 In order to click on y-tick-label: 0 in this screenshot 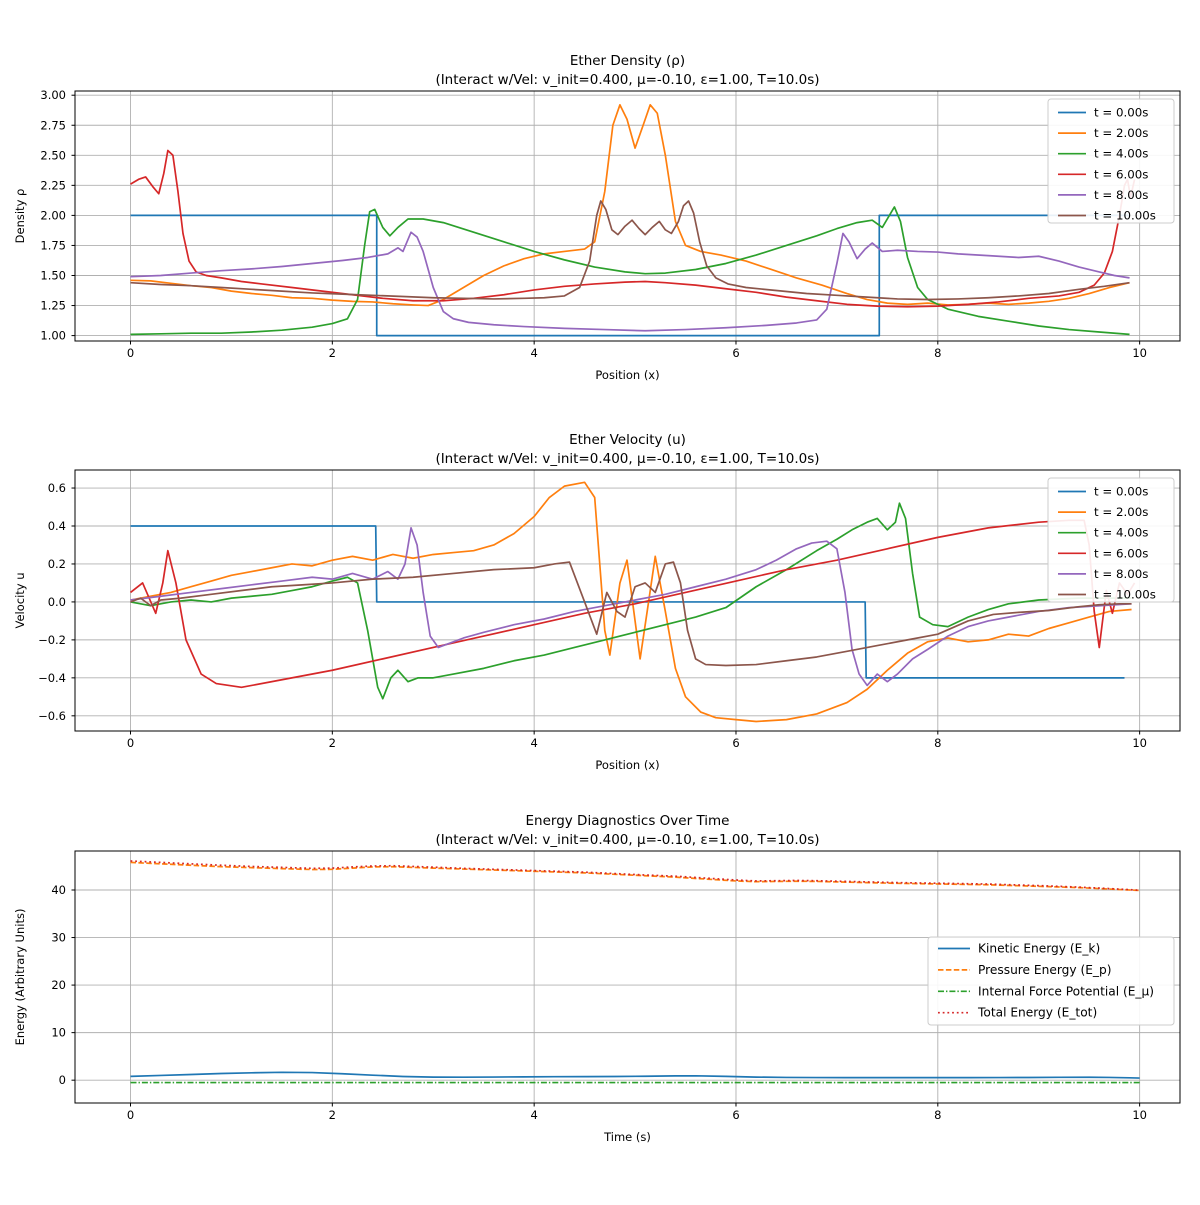, I will do `click(62, 1080)`.